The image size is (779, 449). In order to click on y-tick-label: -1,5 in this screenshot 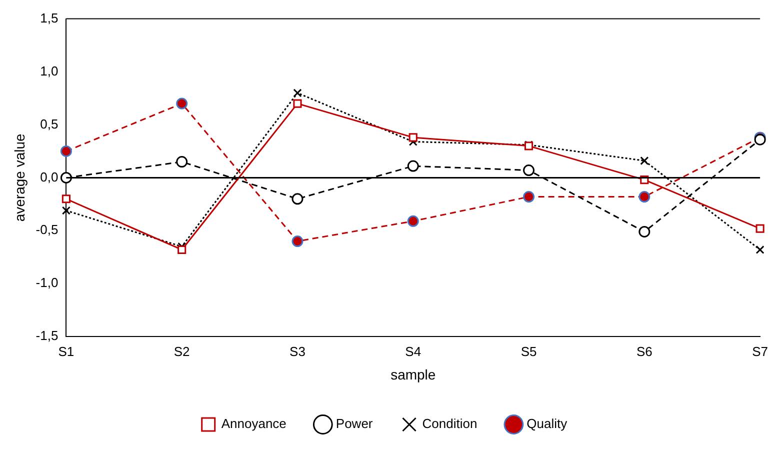, I will do `click(47, 336)`.